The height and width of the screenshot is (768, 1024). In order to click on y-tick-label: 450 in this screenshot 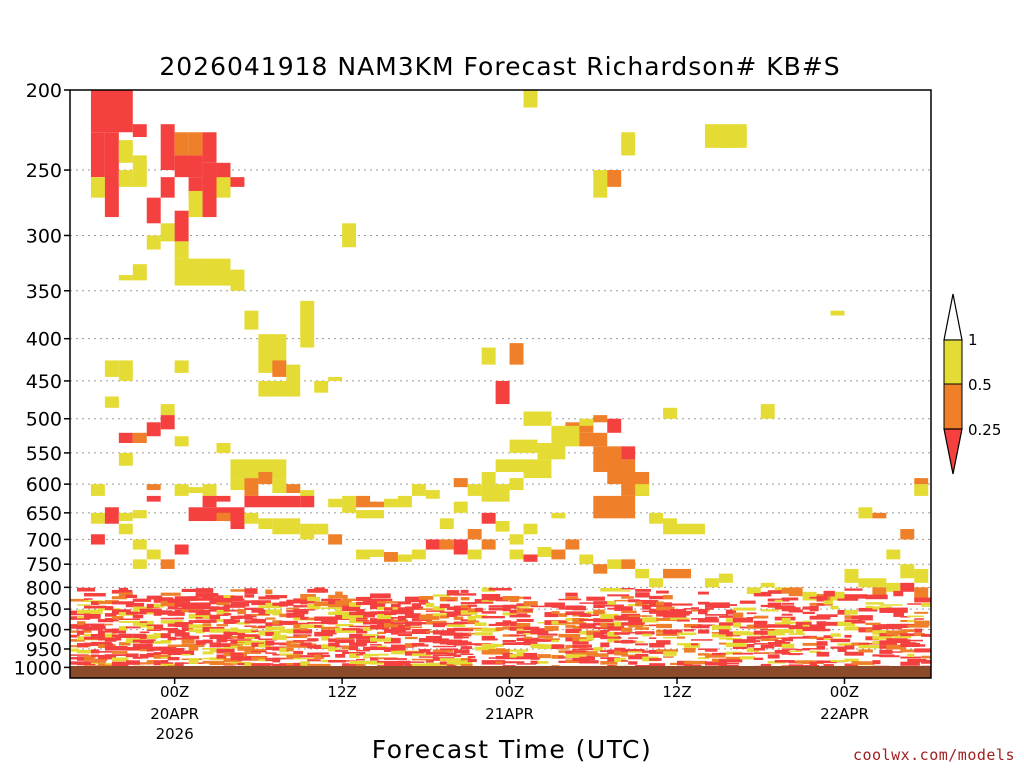, I will do `click(44, 382)`.